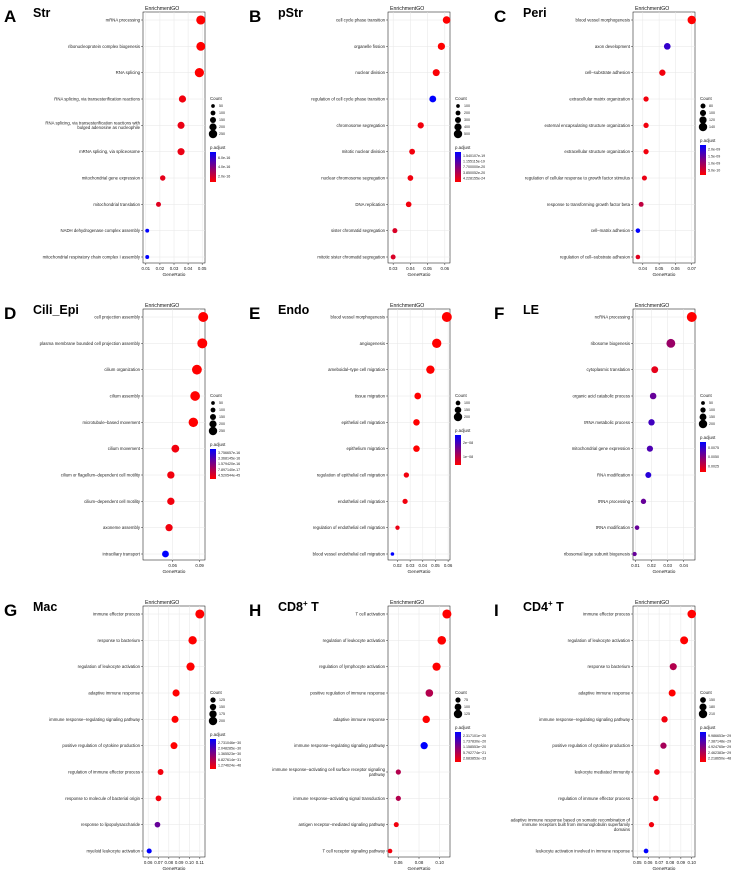 The image size is (733, 885). I want to click on padj-legend-label: 2.683853e−33, so click(474, 758).